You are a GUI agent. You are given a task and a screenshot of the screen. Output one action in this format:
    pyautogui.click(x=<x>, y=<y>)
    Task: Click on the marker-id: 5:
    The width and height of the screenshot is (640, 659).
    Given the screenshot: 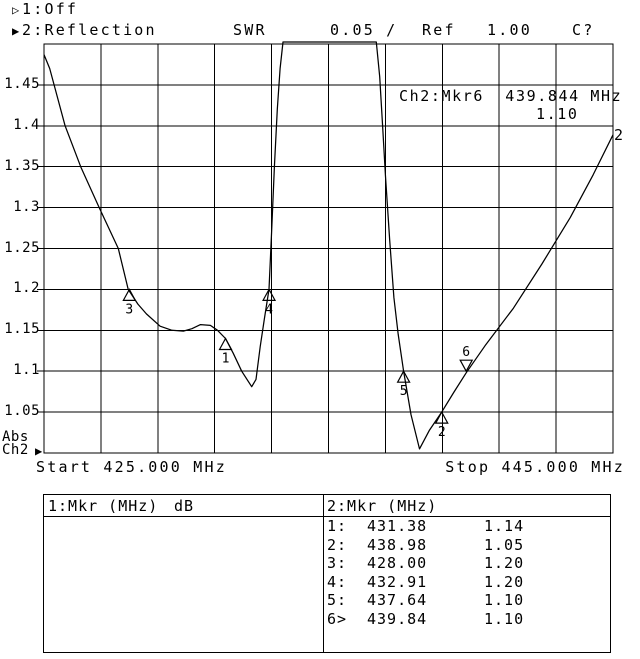 What is the action you would take?
    pyautogui.click(x=337, y=600)
    